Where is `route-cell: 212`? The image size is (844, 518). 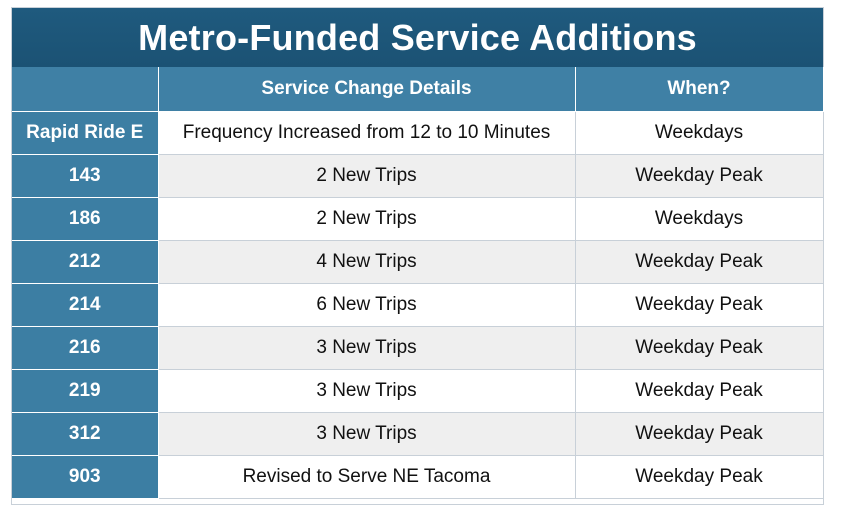 route-cell: 212 is located at coordinates (85, 262).